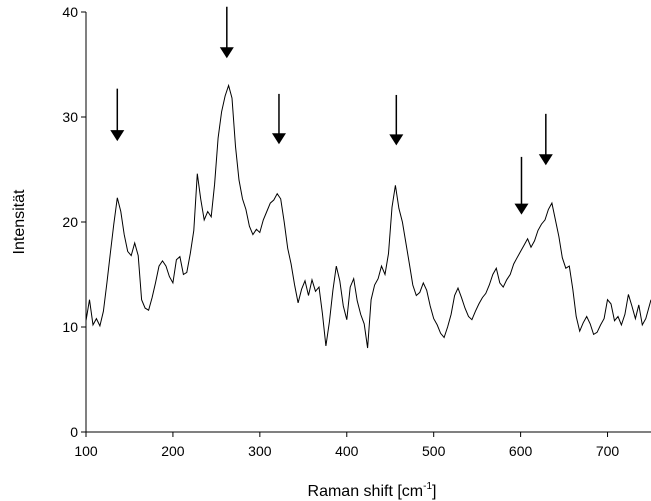 Image resolution: width=651 pixels, height=501 pixels. I want to click on y-tick-label: 30, so click(70, 117).